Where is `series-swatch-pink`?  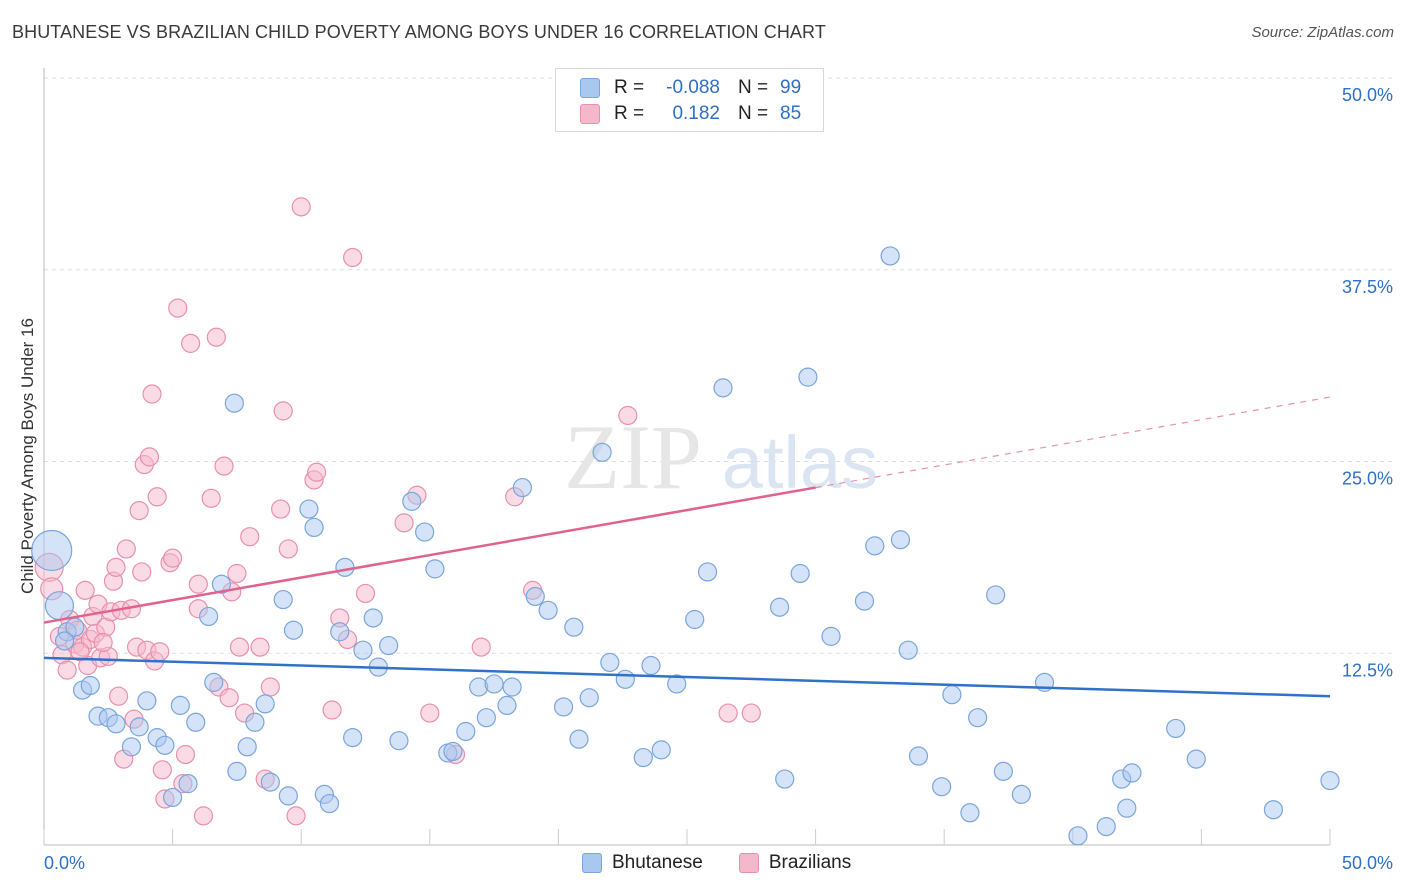 series-swatch-pink is located at coordinates (748, 863).